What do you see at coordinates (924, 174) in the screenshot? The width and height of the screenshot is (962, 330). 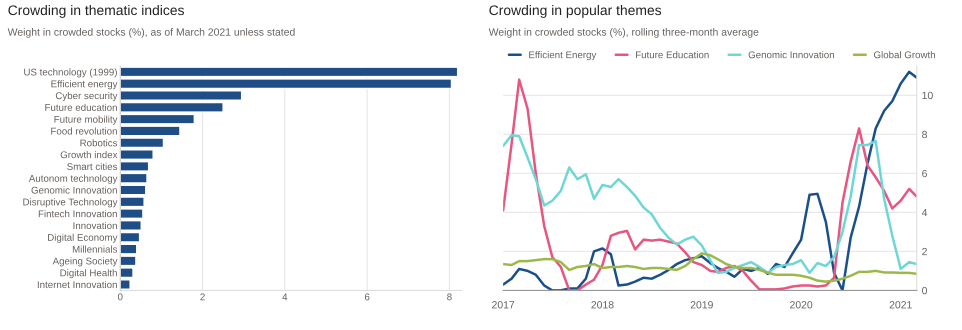 I see `y-tick-label: 6` at bounding box center [924, 174].